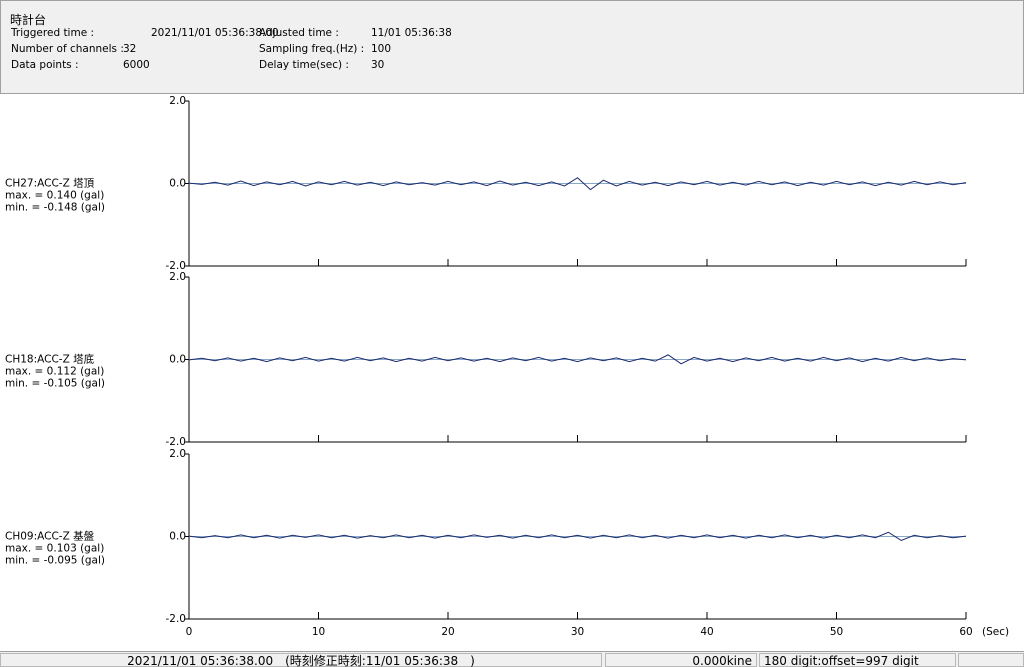  I want to click on info-value: 30, so click(378, 65).